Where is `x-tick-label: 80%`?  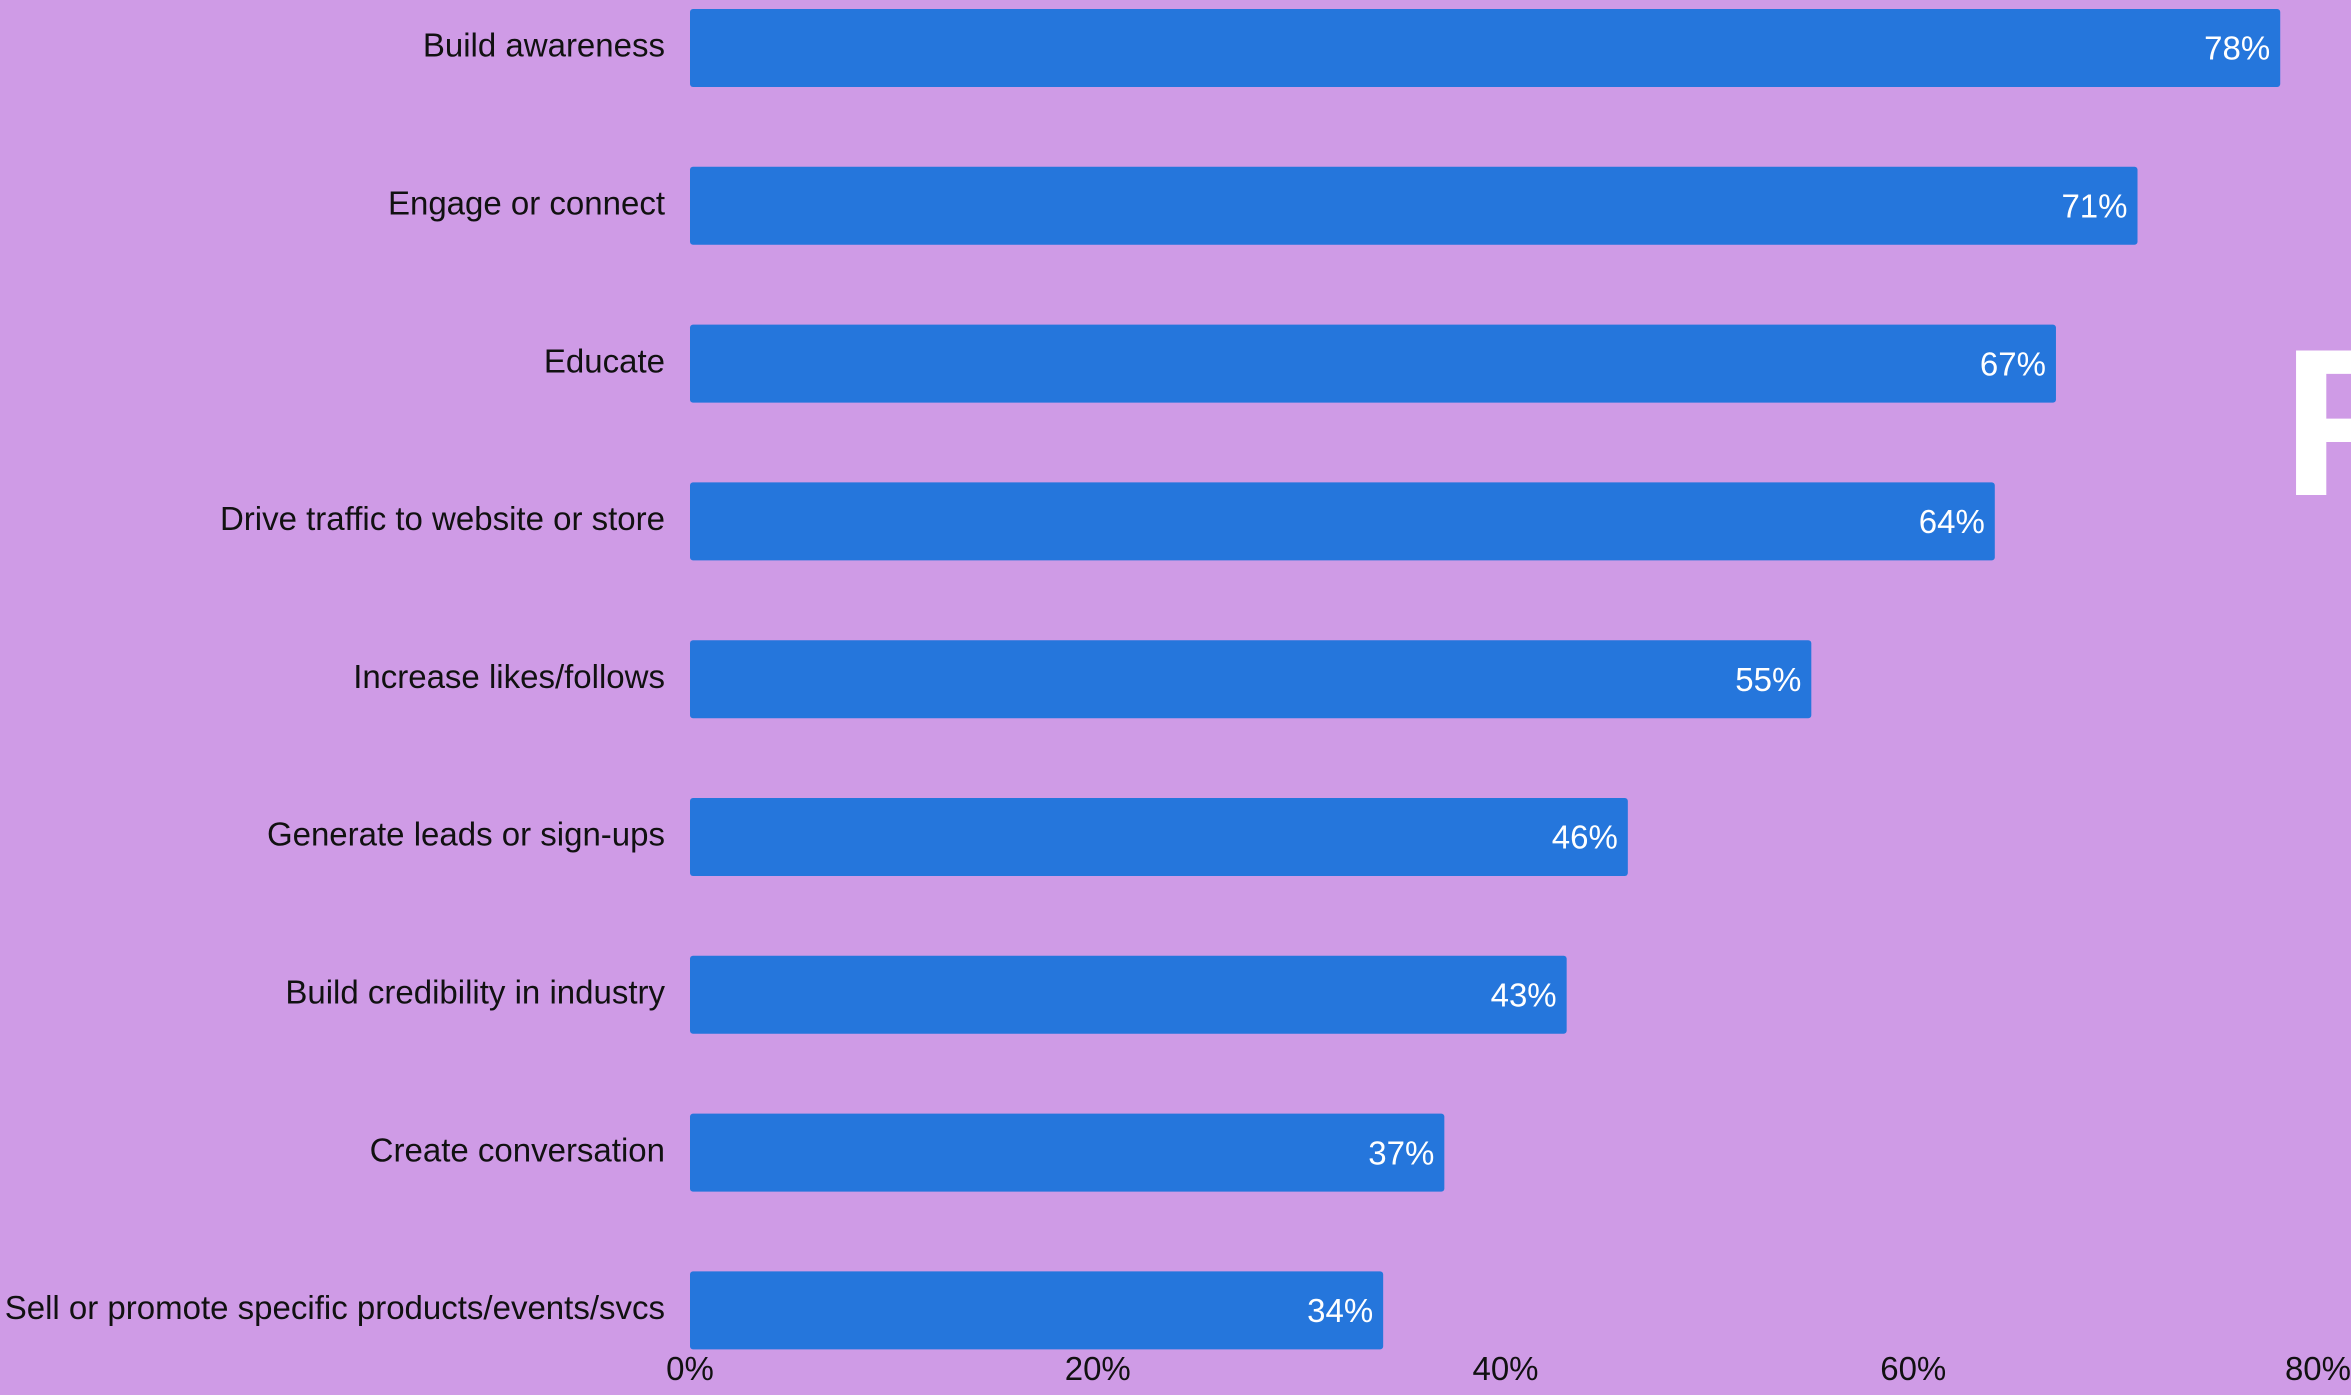 x-tick-label: 80% is located at coordinates (2318, 1368).